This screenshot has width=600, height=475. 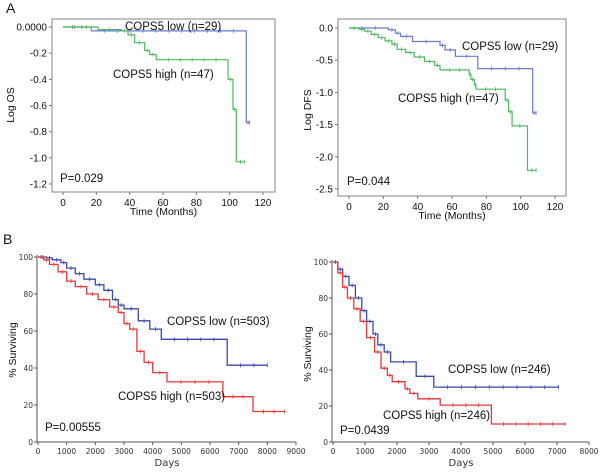 What do you see at coordinates (39, 132) in the screenshot?
I see `y-tick-label: -0.8` at bounding box center [39, 132].